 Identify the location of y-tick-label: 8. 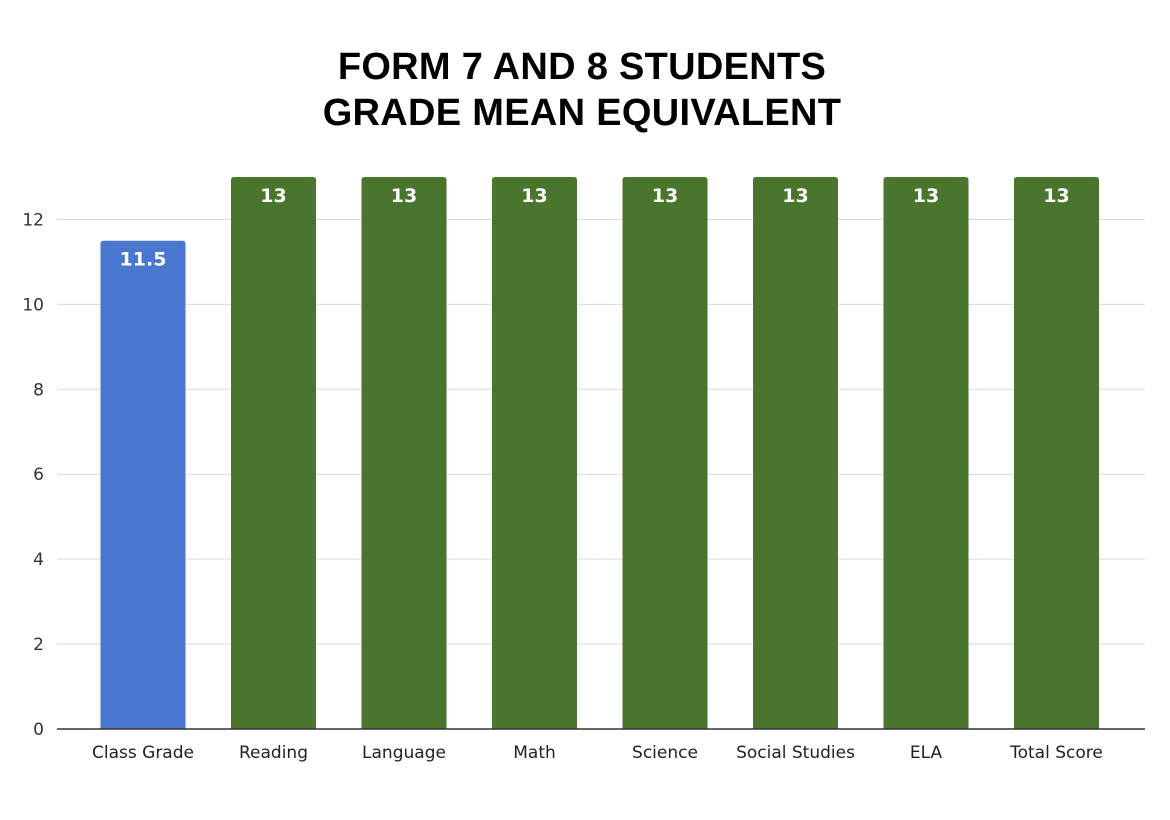
(38, 390).